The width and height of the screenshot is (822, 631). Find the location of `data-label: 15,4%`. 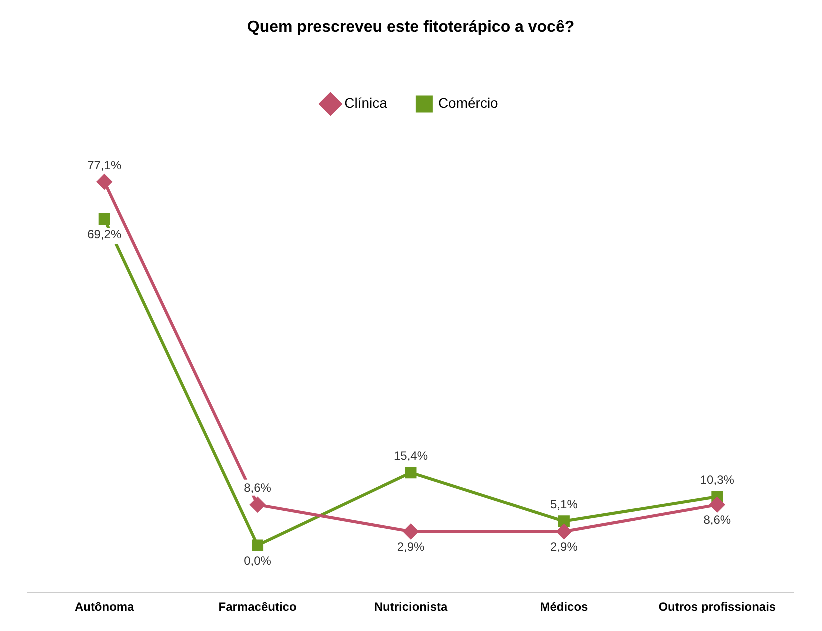

data-label: 15,4% is located at coordinates (411, 456).